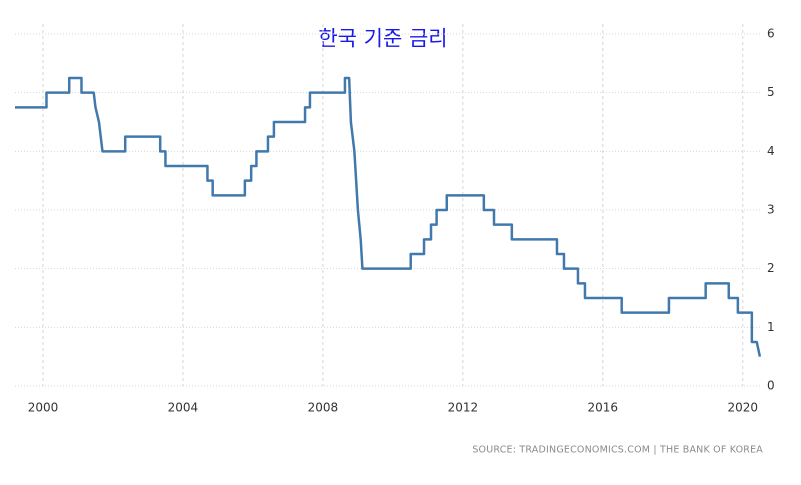  What do you see at coordinates (382, 39) in the screenshot?
I see `chart-title: 한국 기준 금리` at bounding box center [382, 39].